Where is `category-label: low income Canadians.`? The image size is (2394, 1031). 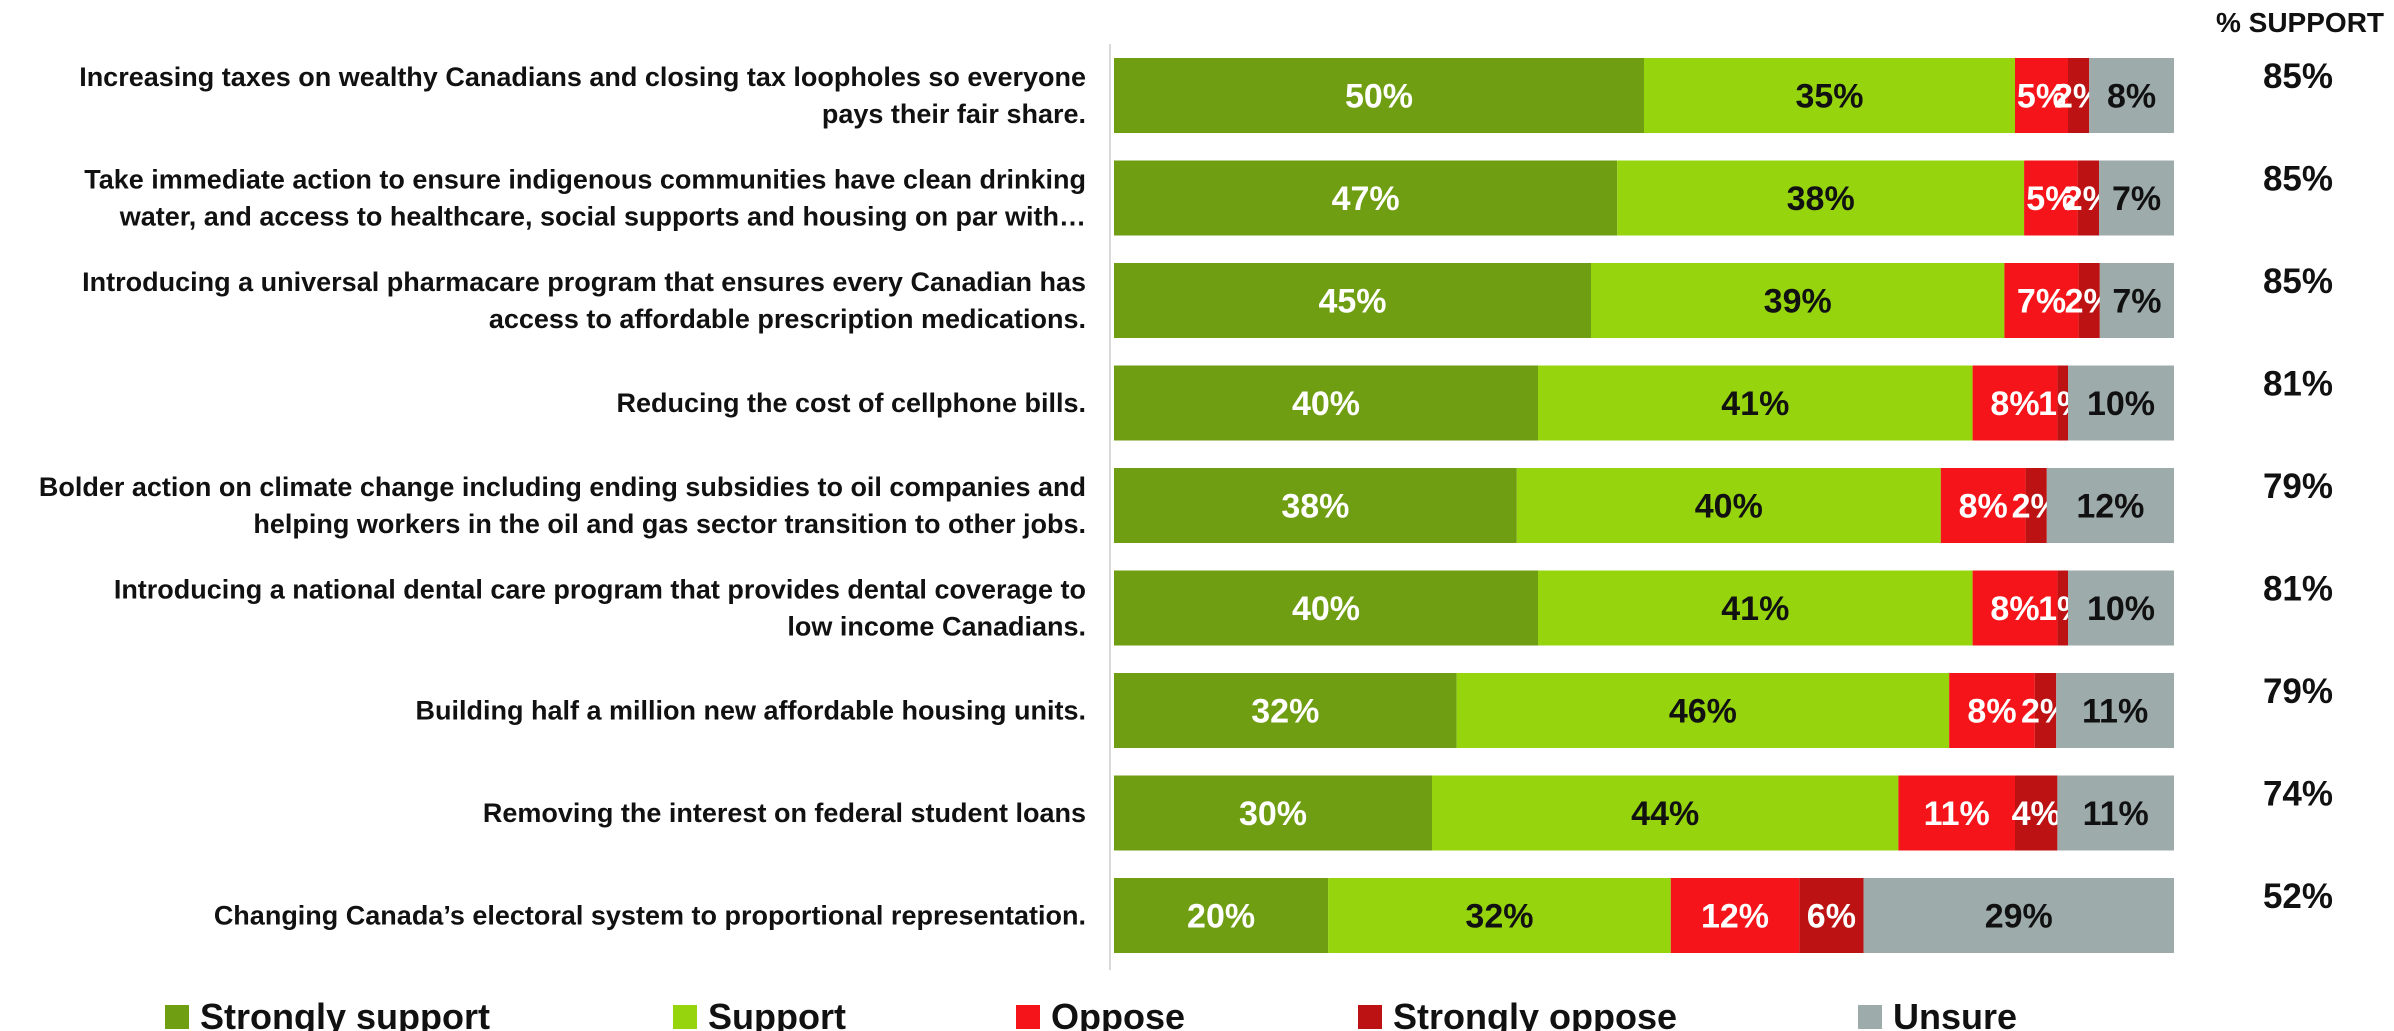 category-label: low income Canadians. is located at coordinates (936, 627).